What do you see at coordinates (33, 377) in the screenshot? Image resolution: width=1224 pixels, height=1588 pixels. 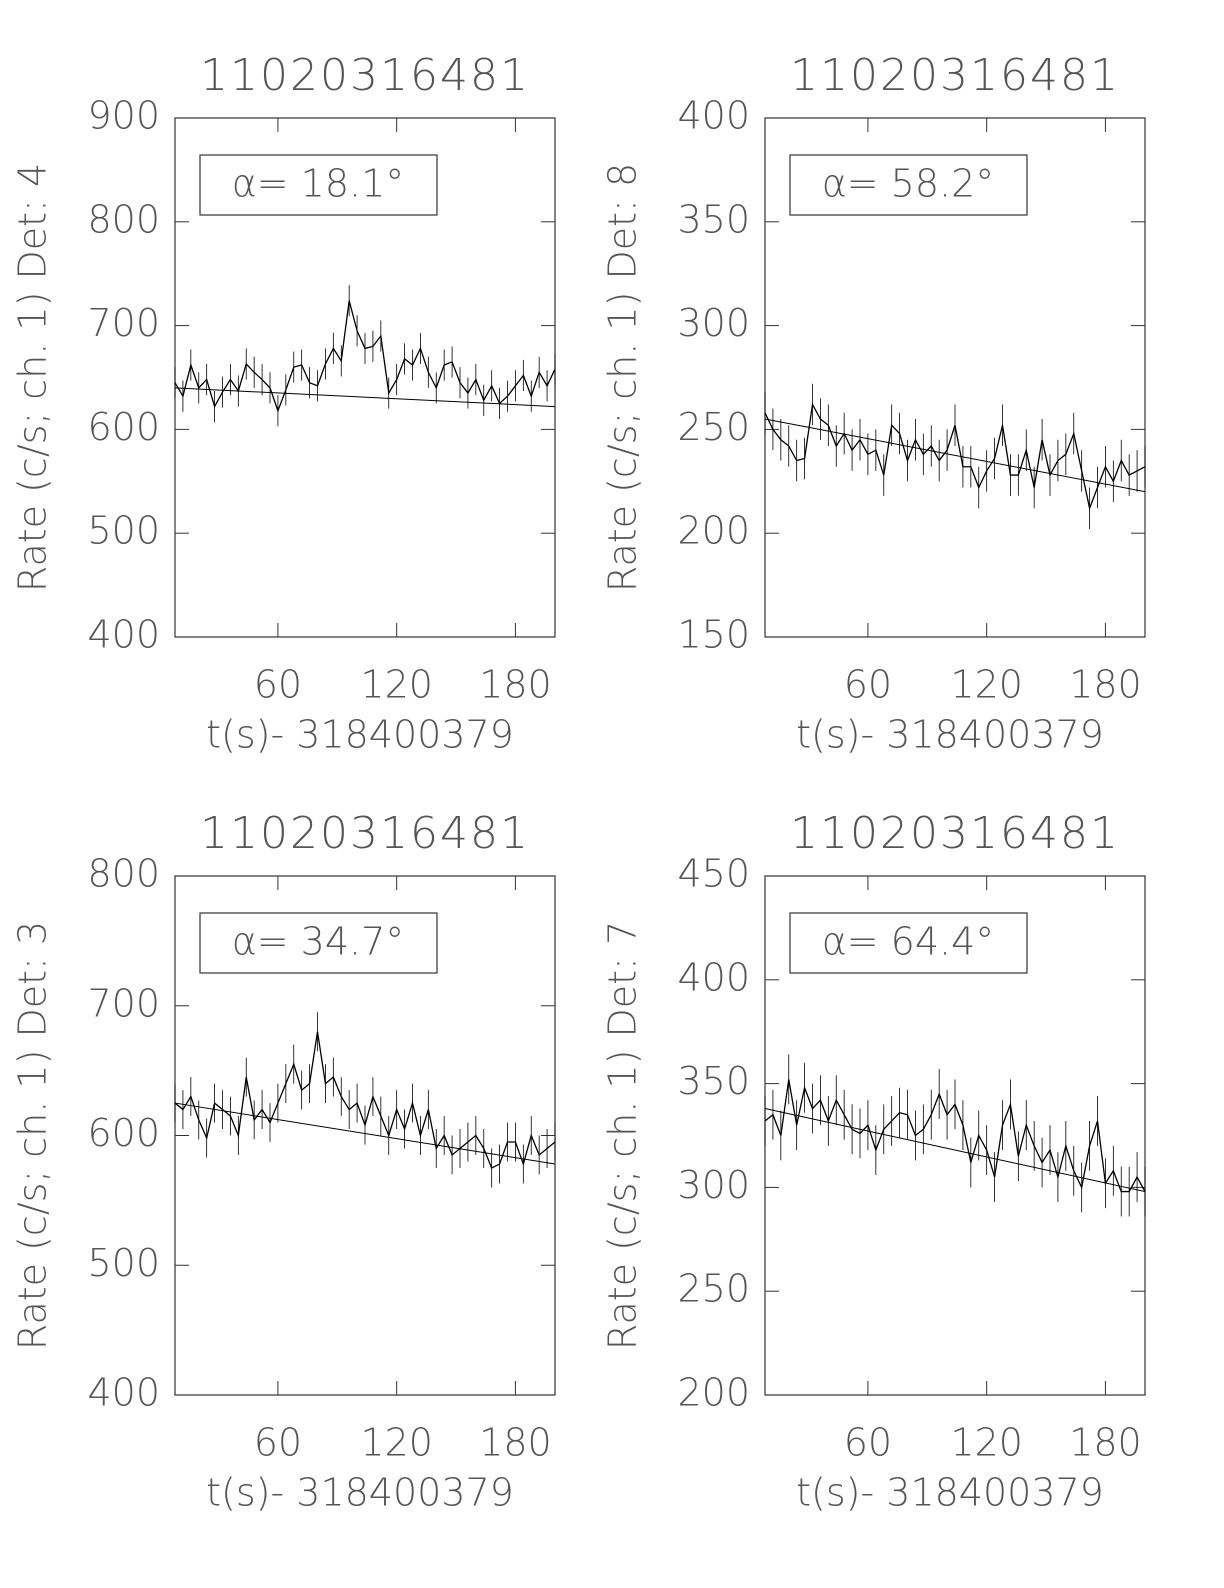 I see `y-axis-label: Rate (c/s; ch. 1) Det: 4` at bounding box center [33, 377].